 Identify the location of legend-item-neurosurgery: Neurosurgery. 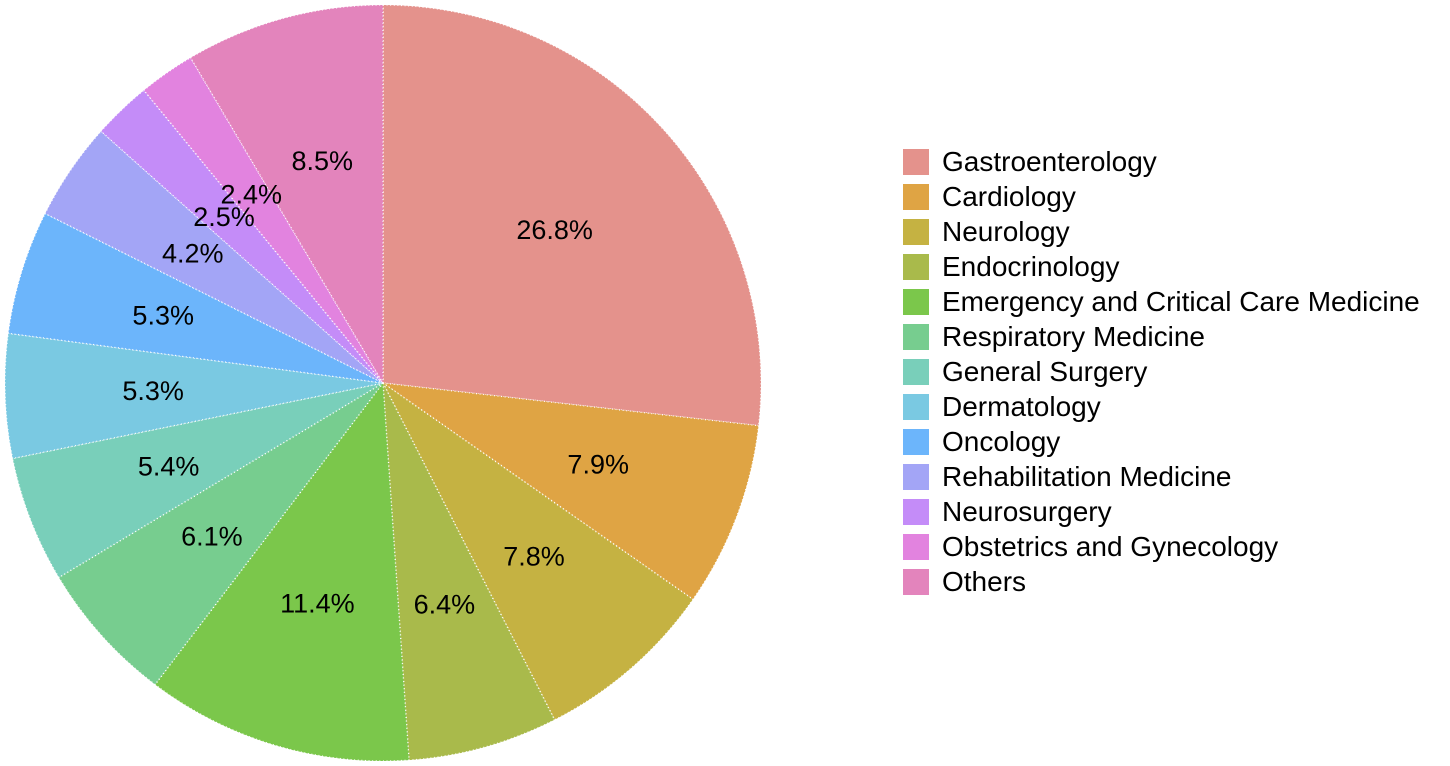
(1161, 511).